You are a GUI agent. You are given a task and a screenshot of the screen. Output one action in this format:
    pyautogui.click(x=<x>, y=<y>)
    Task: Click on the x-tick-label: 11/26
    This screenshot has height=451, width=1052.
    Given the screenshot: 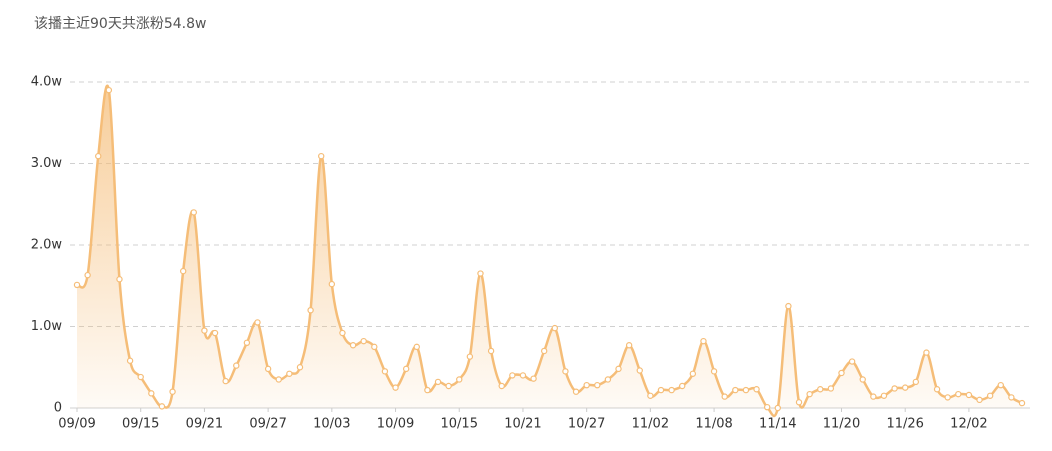 What is the action you would take?
    pyautogui.click(x=904, y=424)
    